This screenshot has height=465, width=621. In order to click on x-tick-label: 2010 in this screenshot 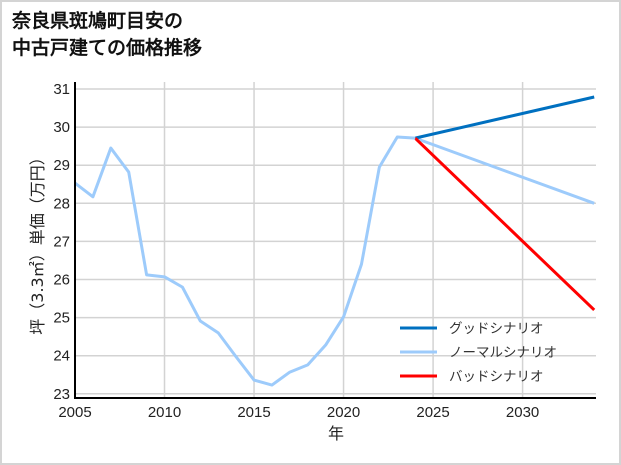, I will do `click(164, 412)`.